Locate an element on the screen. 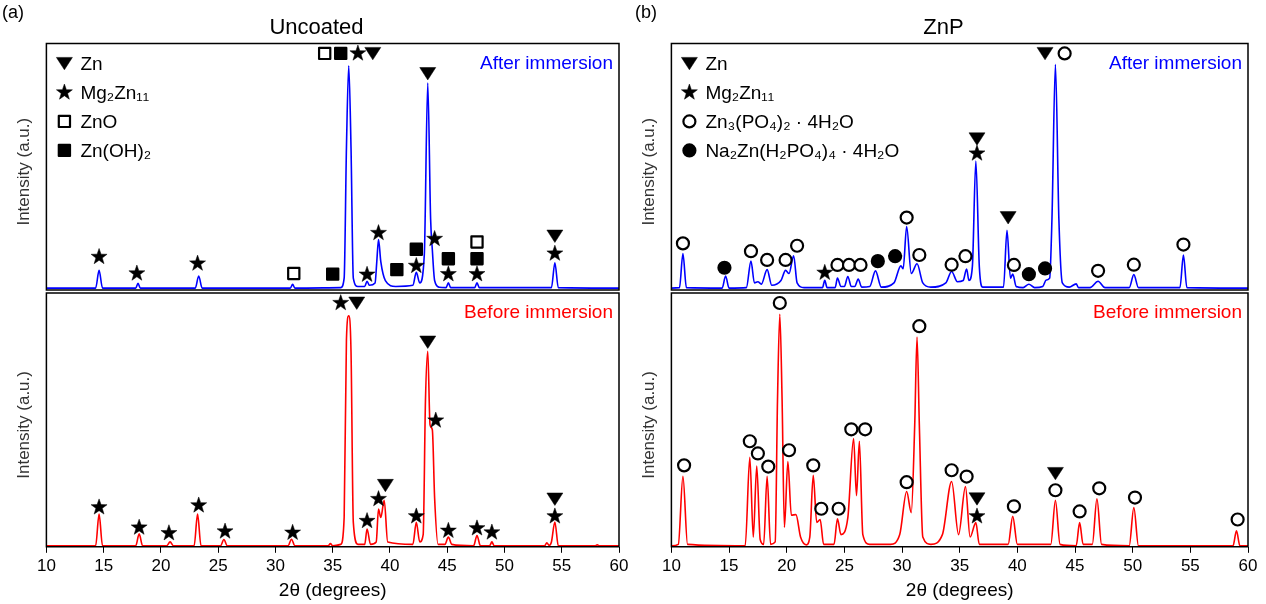  x-tick-label: 35 is located at coordinates (333, 565).